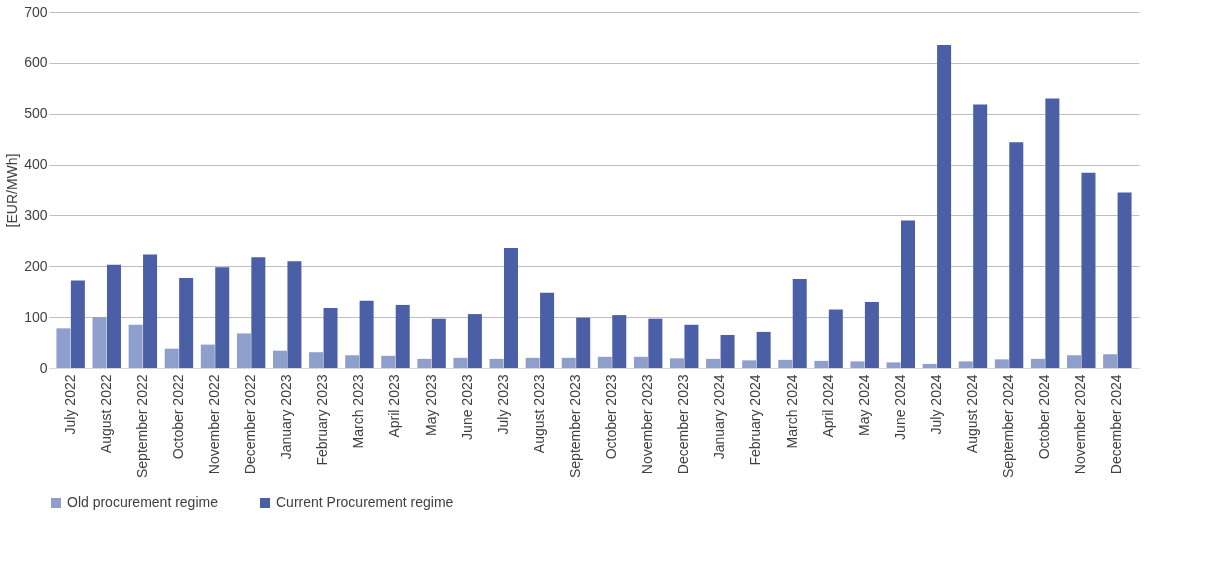  What do you see at coordinates (1044, 417) in the screenshot?
I see `x-tick-label: October 2024` at bounding box center [1044, 417].